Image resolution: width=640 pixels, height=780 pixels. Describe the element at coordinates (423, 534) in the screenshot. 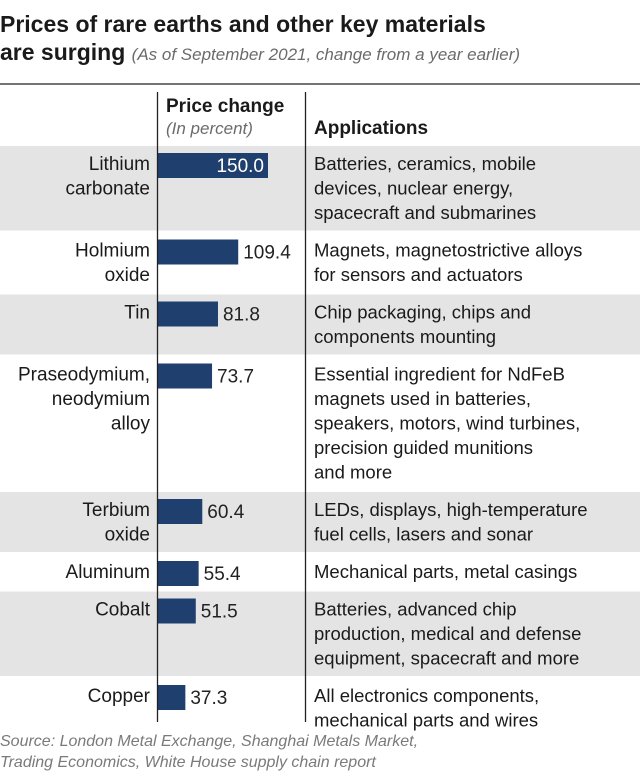

I see `application-text: fuel cells, lasers and sonar` at that location.